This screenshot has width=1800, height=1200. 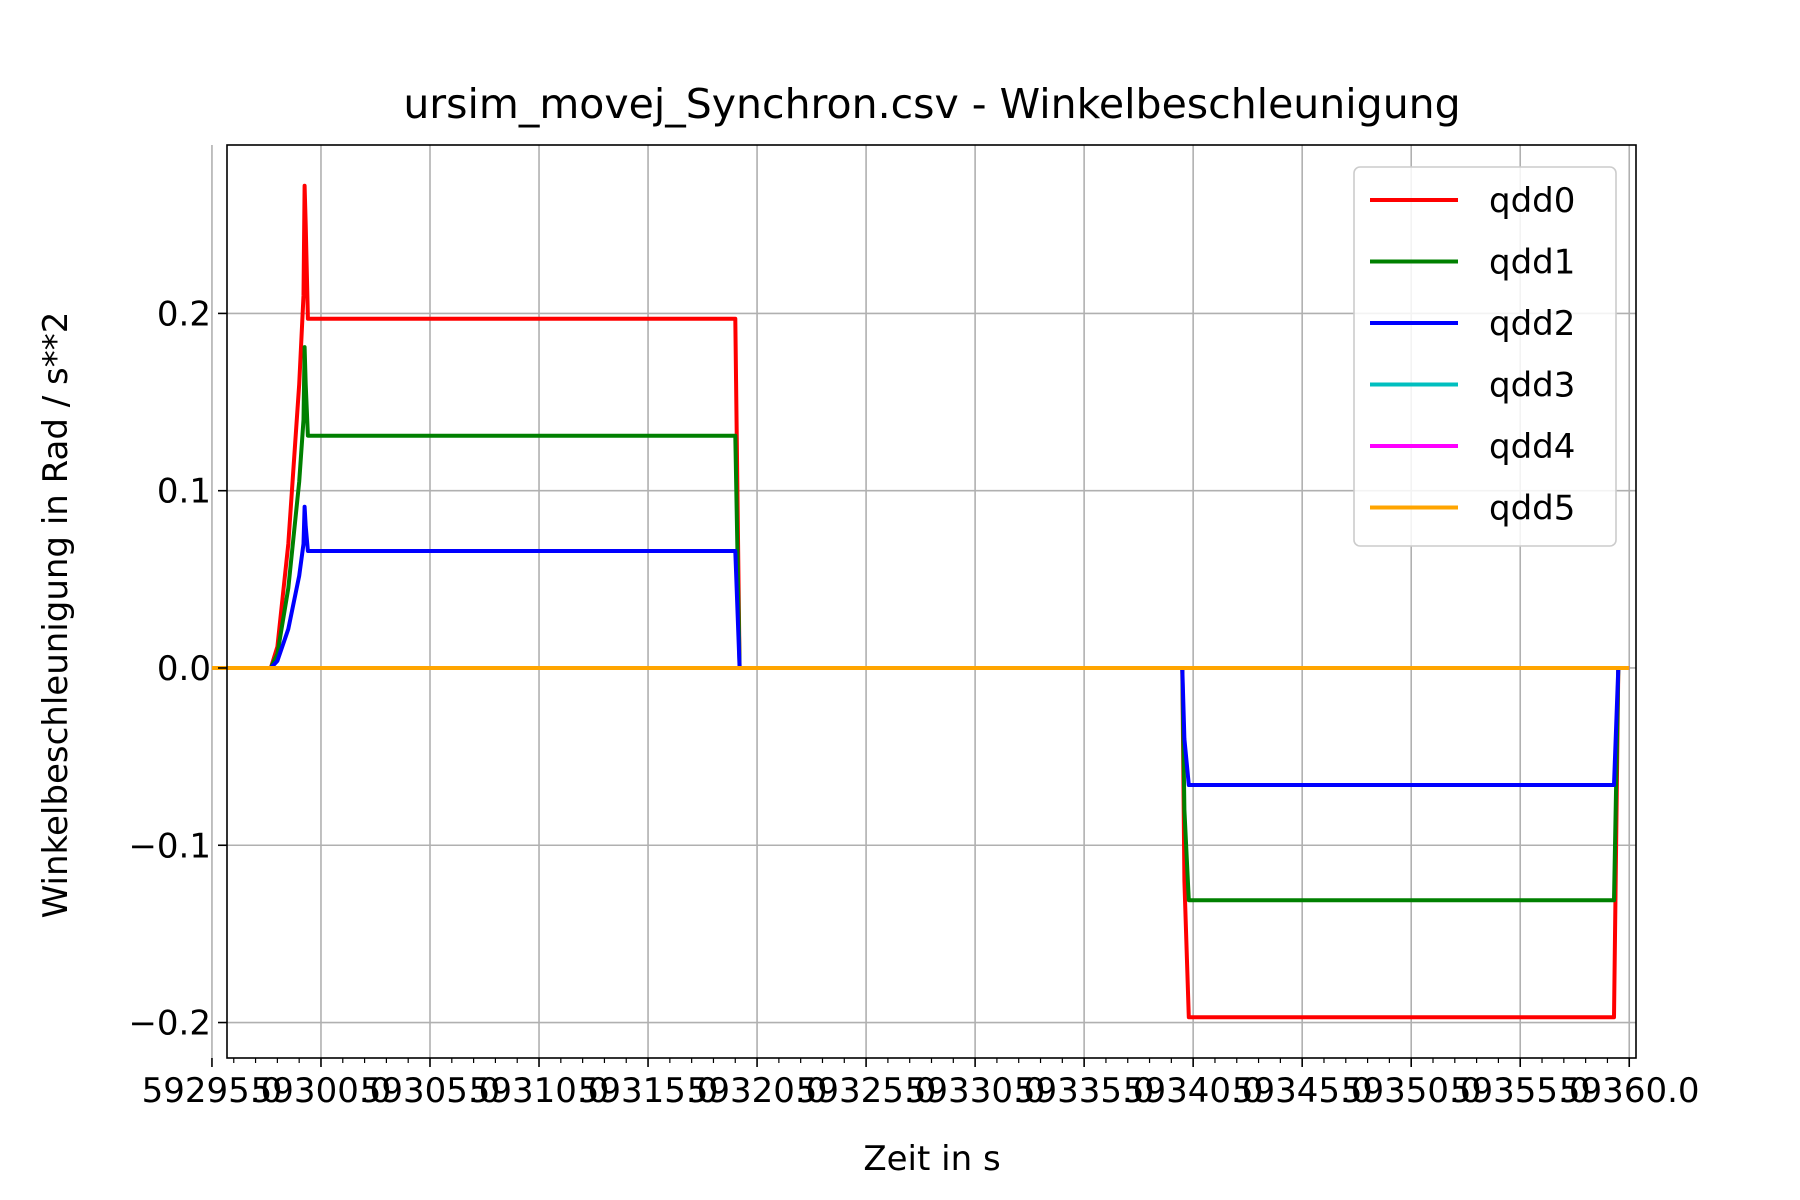 What do you see at coordinates (184, 669) in the screenshot?
I see `y-tick-label: 0.0` at bounding box center [184, 669].